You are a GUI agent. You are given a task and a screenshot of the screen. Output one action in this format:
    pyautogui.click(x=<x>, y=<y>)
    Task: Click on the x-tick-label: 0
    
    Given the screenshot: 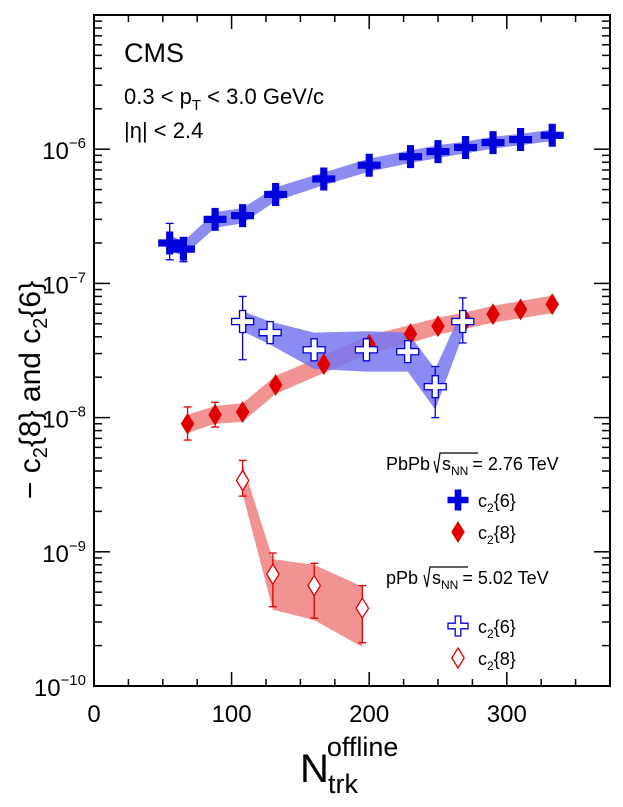 What is the action you would take?
    pyautogui.click(x=93, y=714)
    